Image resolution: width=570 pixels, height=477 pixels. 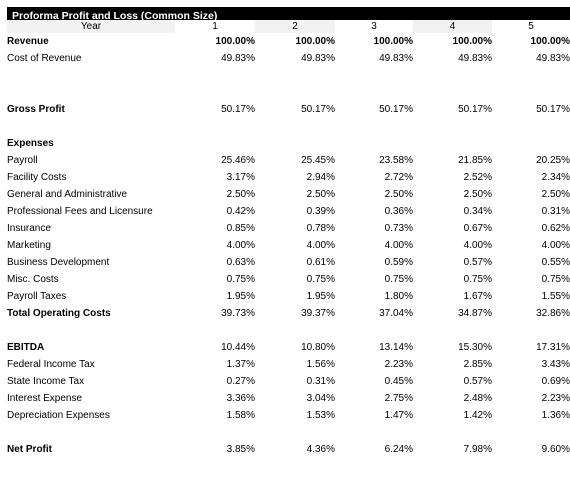 What do you see at coordinates (320, 211) in the screenshot?
I see `value-cell: 0.39%` at bounding box center [320, 211].